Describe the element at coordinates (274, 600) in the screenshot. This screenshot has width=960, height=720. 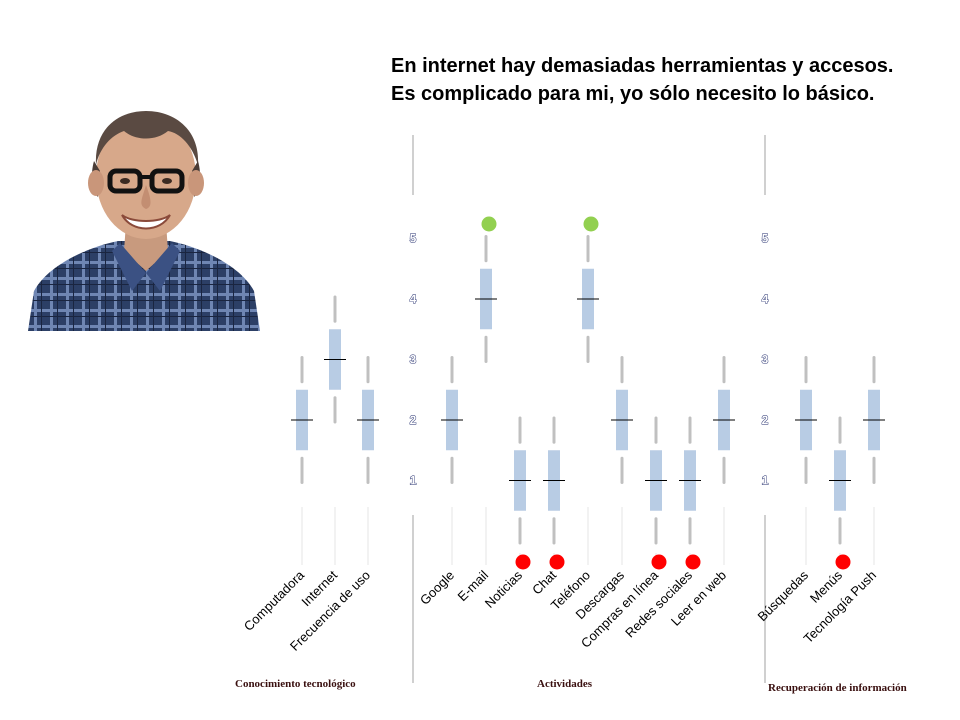
I see `category-label: Computadora` at that location.